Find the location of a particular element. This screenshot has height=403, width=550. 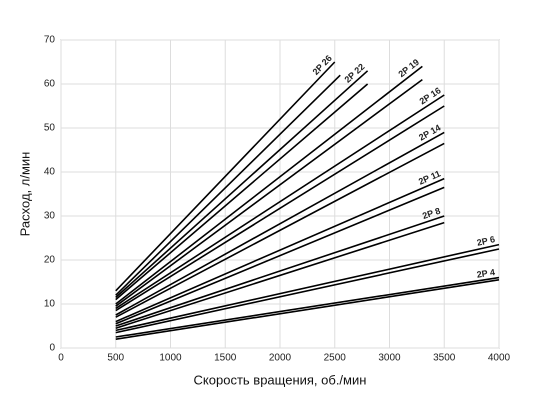

x-tick-label: 1000 is located at coordinates (170, 358).